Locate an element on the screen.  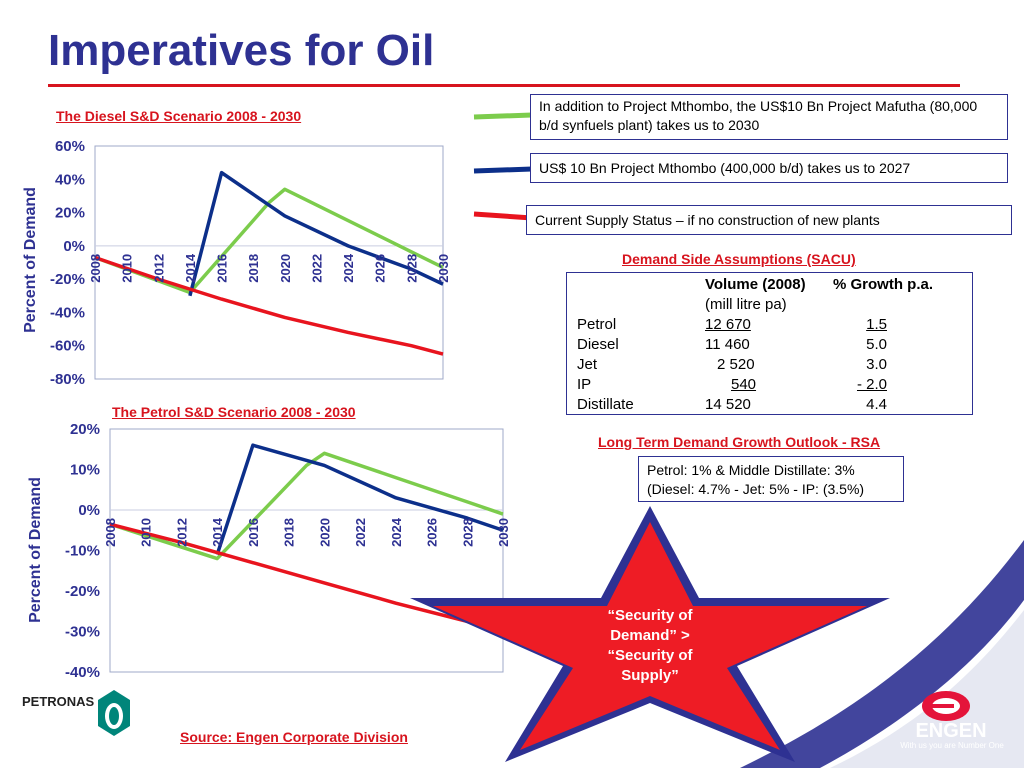
product-growth: 3.0 is located at coordinates (876, 364).